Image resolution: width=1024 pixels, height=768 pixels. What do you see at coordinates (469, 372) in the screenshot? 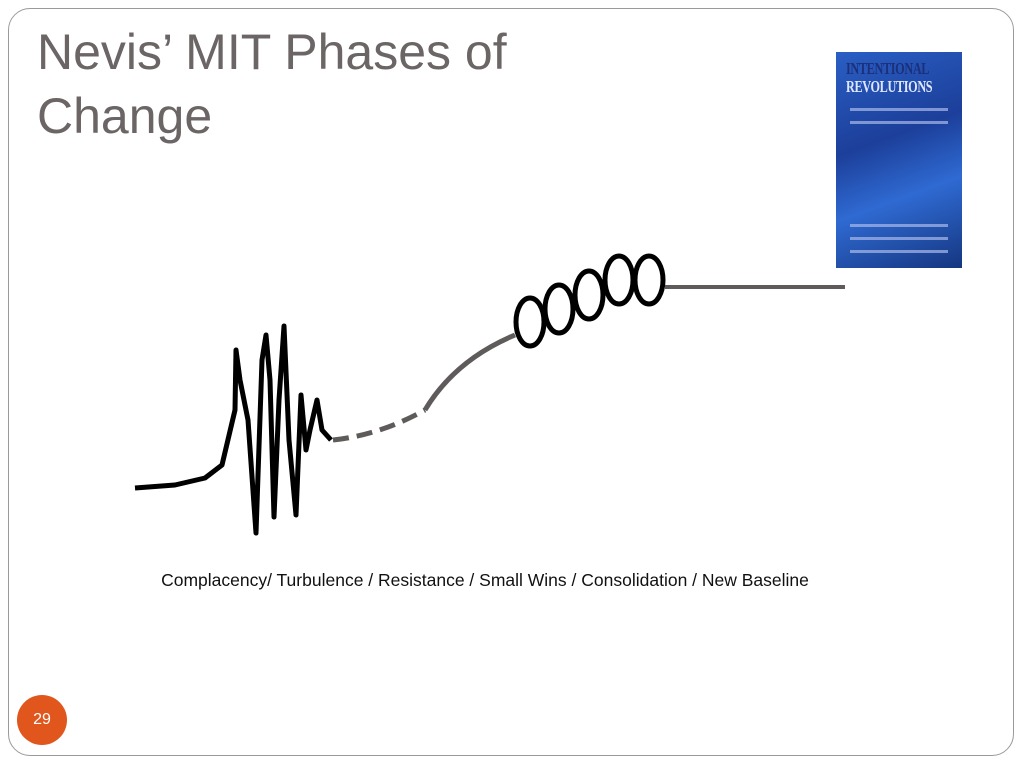
I see `small-wins-curve` at bounding box center [469, 372].